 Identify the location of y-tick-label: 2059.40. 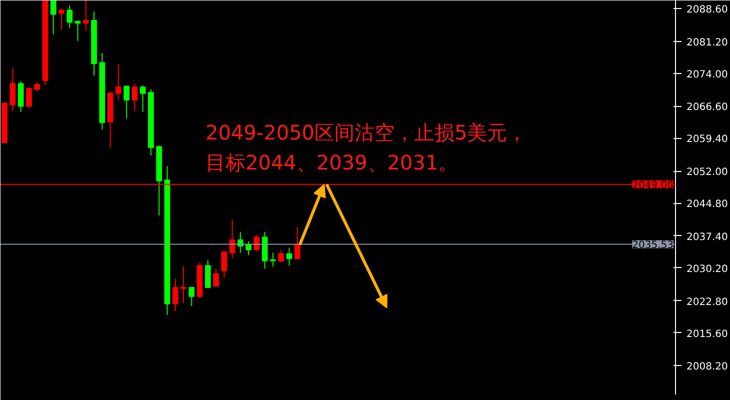
(707, 140).